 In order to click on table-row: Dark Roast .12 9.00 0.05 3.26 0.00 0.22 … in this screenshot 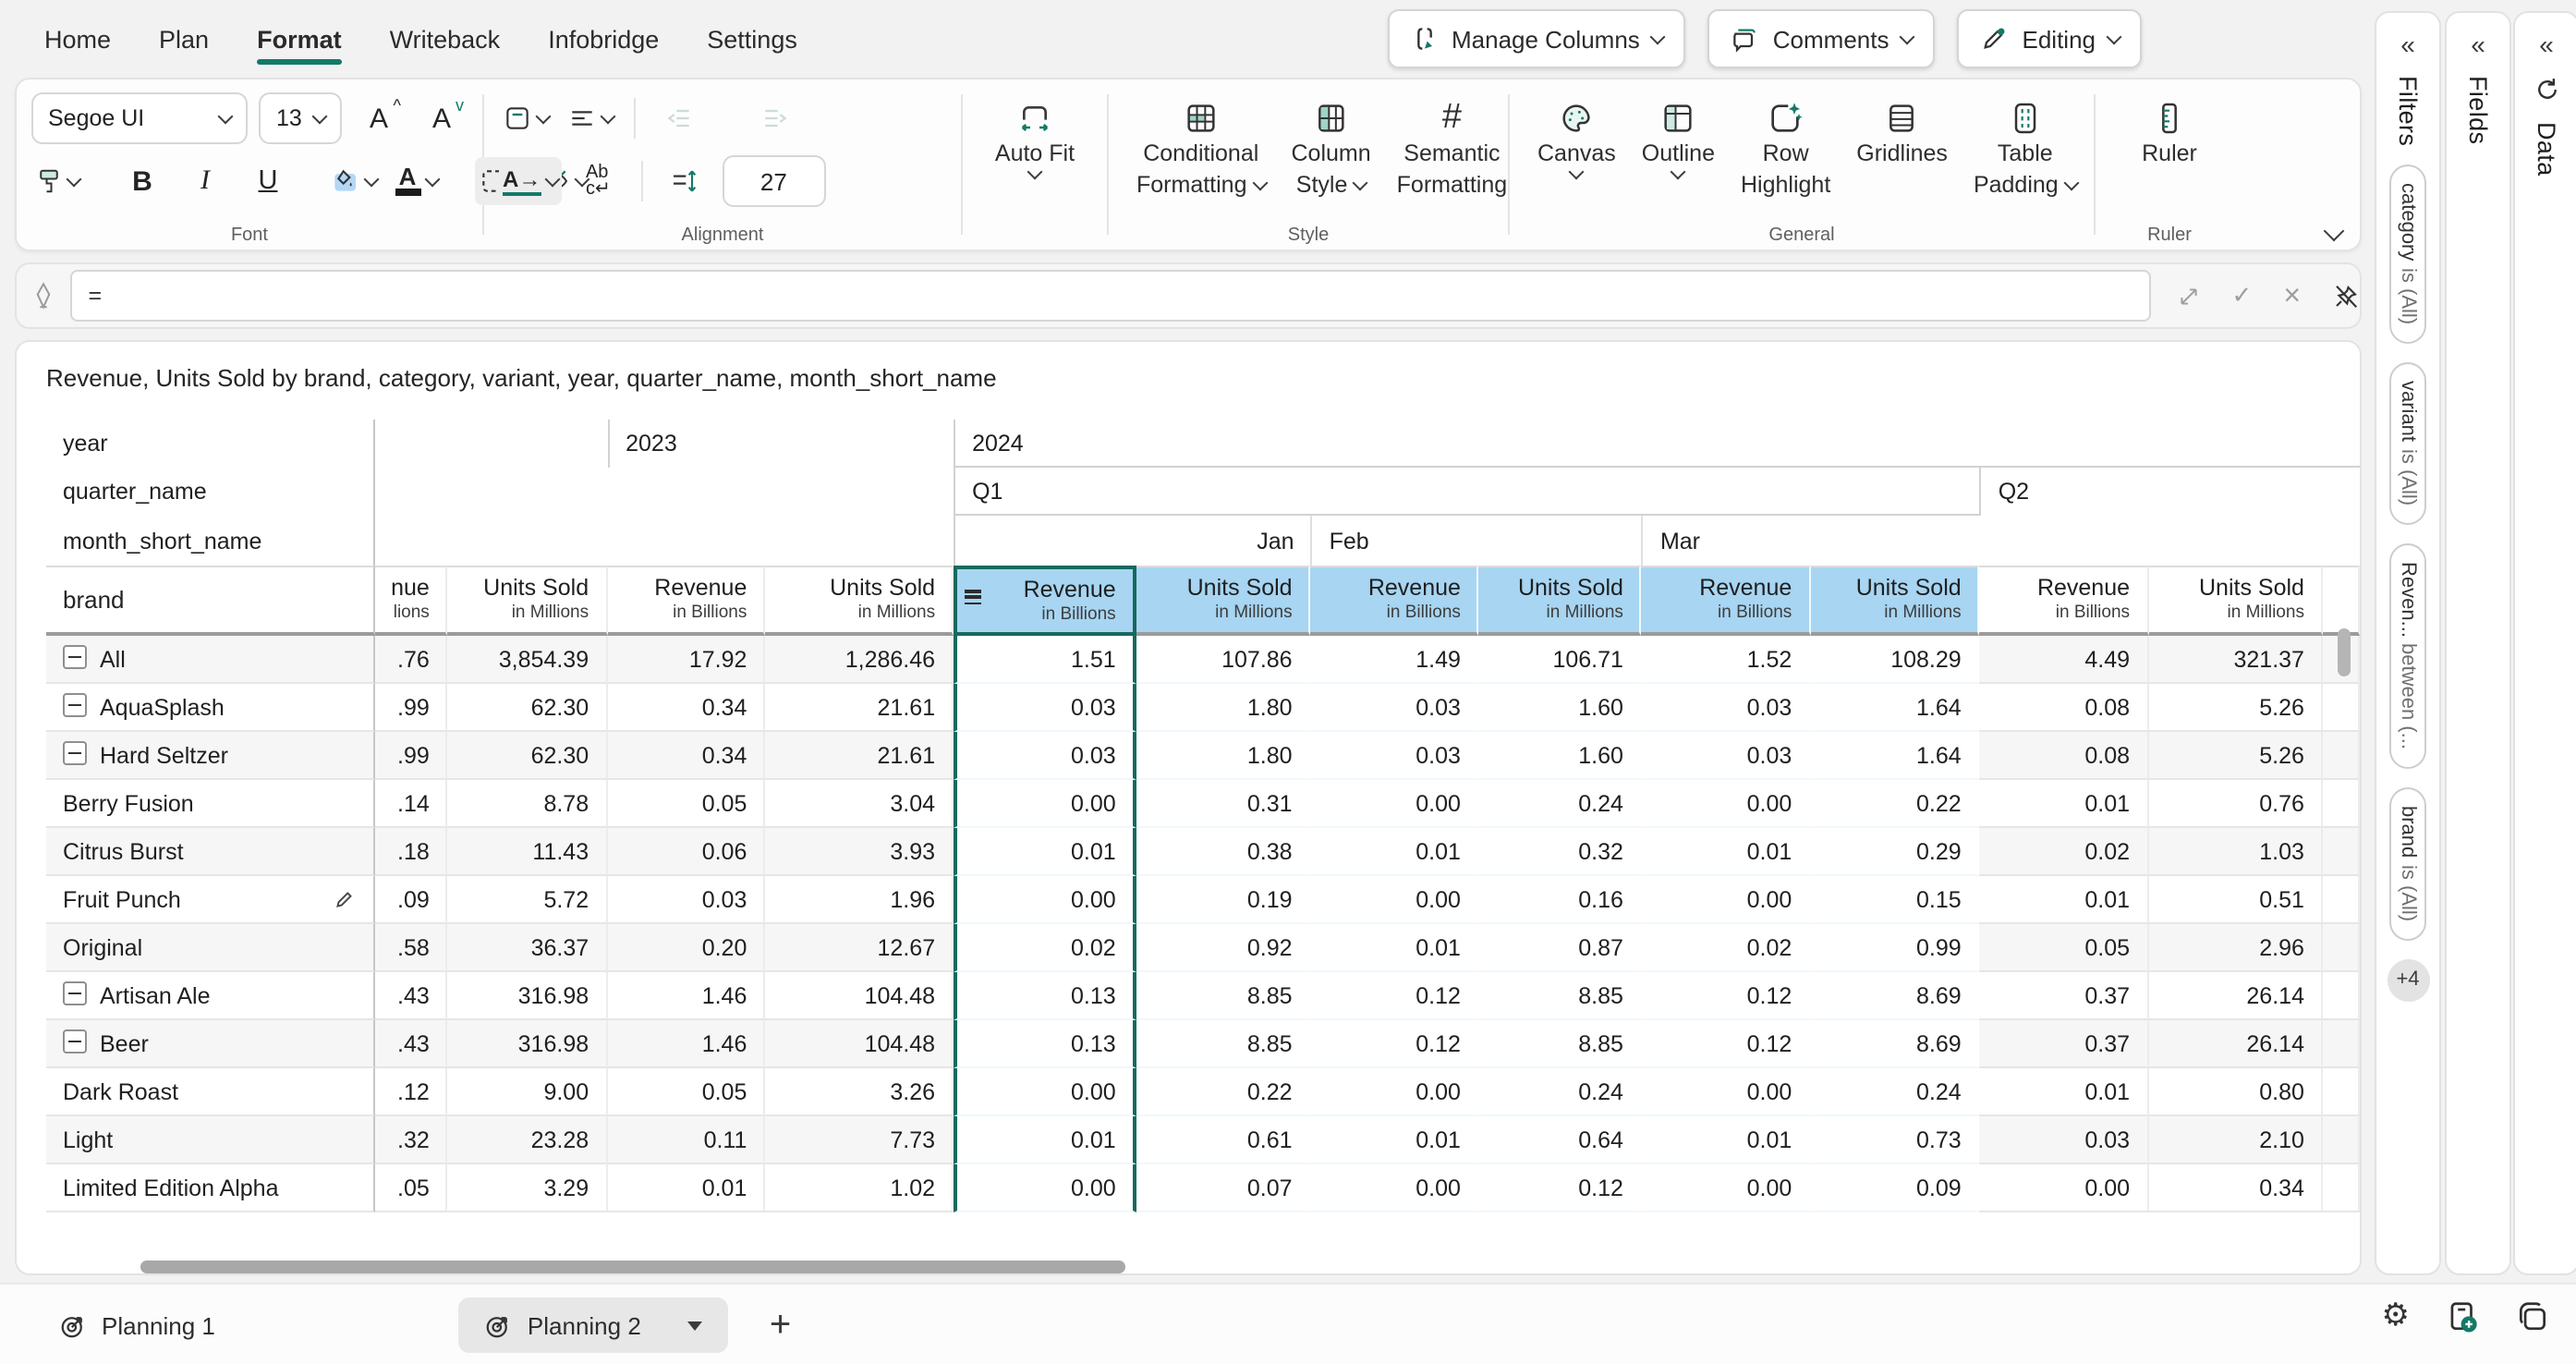, I will do `click(1203, 1092)`.